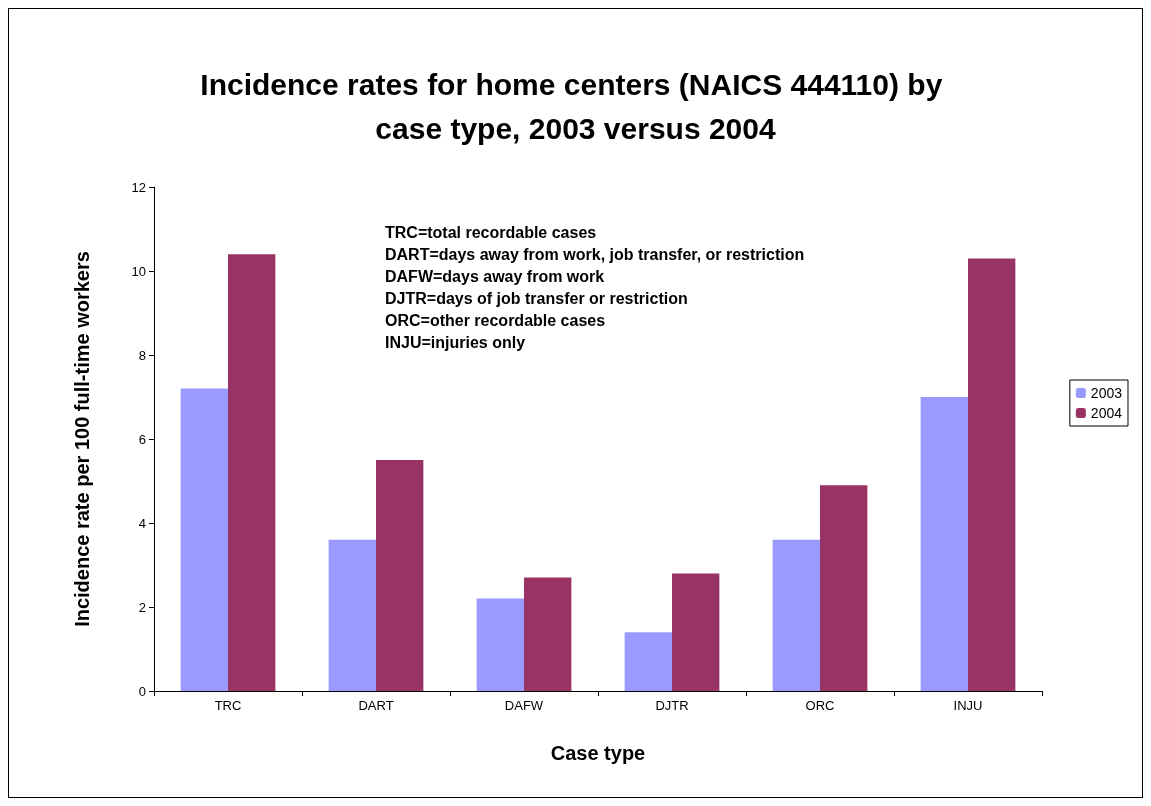 The width and height of the screenshot is (1151, 806). I want to click on chart-title: Incidence rates for home centers (NAICS 444110) by case type, 2003 versus 2004, so click(575, 106).